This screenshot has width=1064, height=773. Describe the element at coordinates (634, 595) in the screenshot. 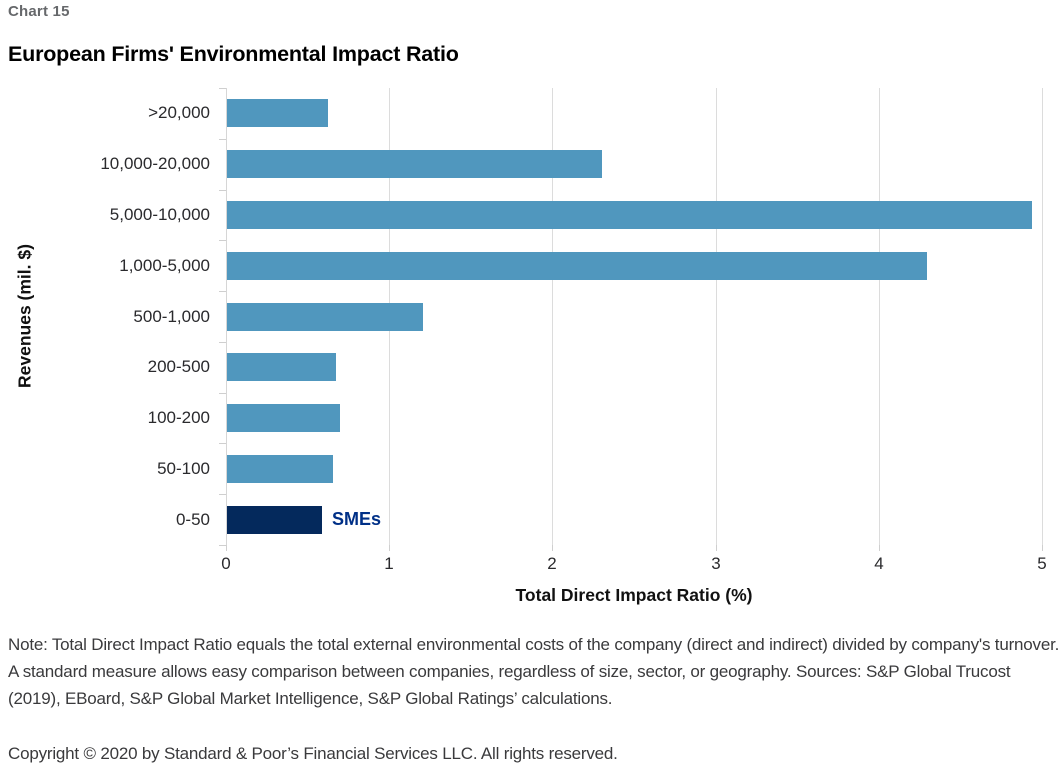

I see `x-axis-title: Total Direct Impact Ratio (%)` at that location.